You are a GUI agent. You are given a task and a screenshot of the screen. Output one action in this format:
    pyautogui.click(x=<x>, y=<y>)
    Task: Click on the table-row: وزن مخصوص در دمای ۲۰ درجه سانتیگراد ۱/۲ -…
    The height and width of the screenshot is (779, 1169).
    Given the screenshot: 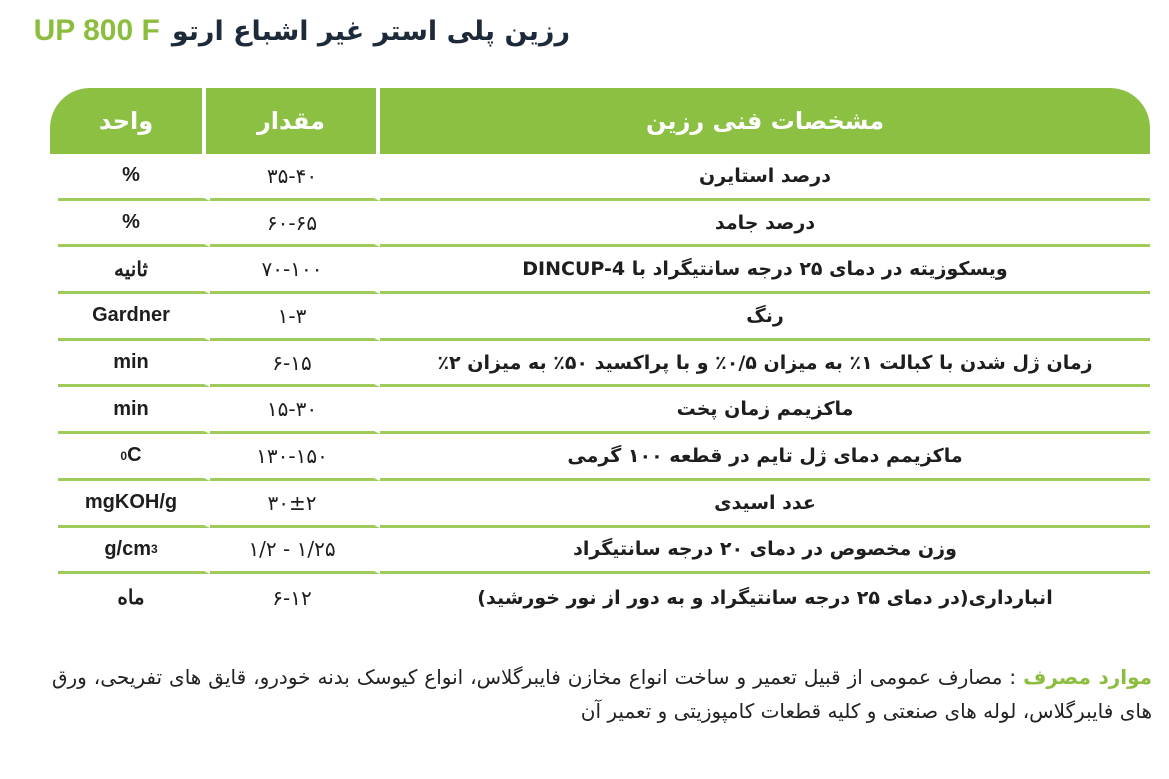 What is the action you would take?
    pyautogui.click(x=600, y=551)
    